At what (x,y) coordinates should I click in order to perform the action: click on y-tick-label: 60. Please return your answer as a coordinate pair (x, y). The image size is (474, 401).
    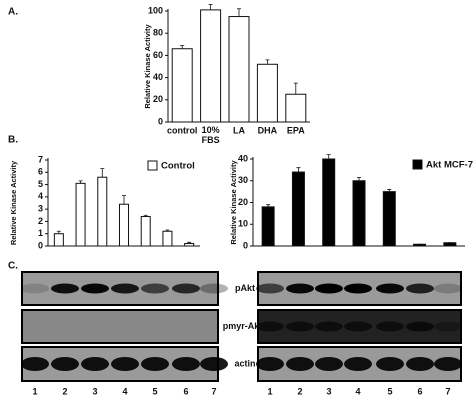
    Looking at the image, I should click on (158, 55).